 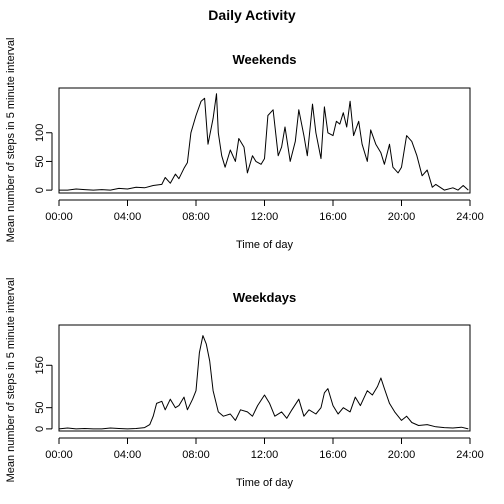 I want to click on y-tick-label: 100, so click(x=40, y=133).